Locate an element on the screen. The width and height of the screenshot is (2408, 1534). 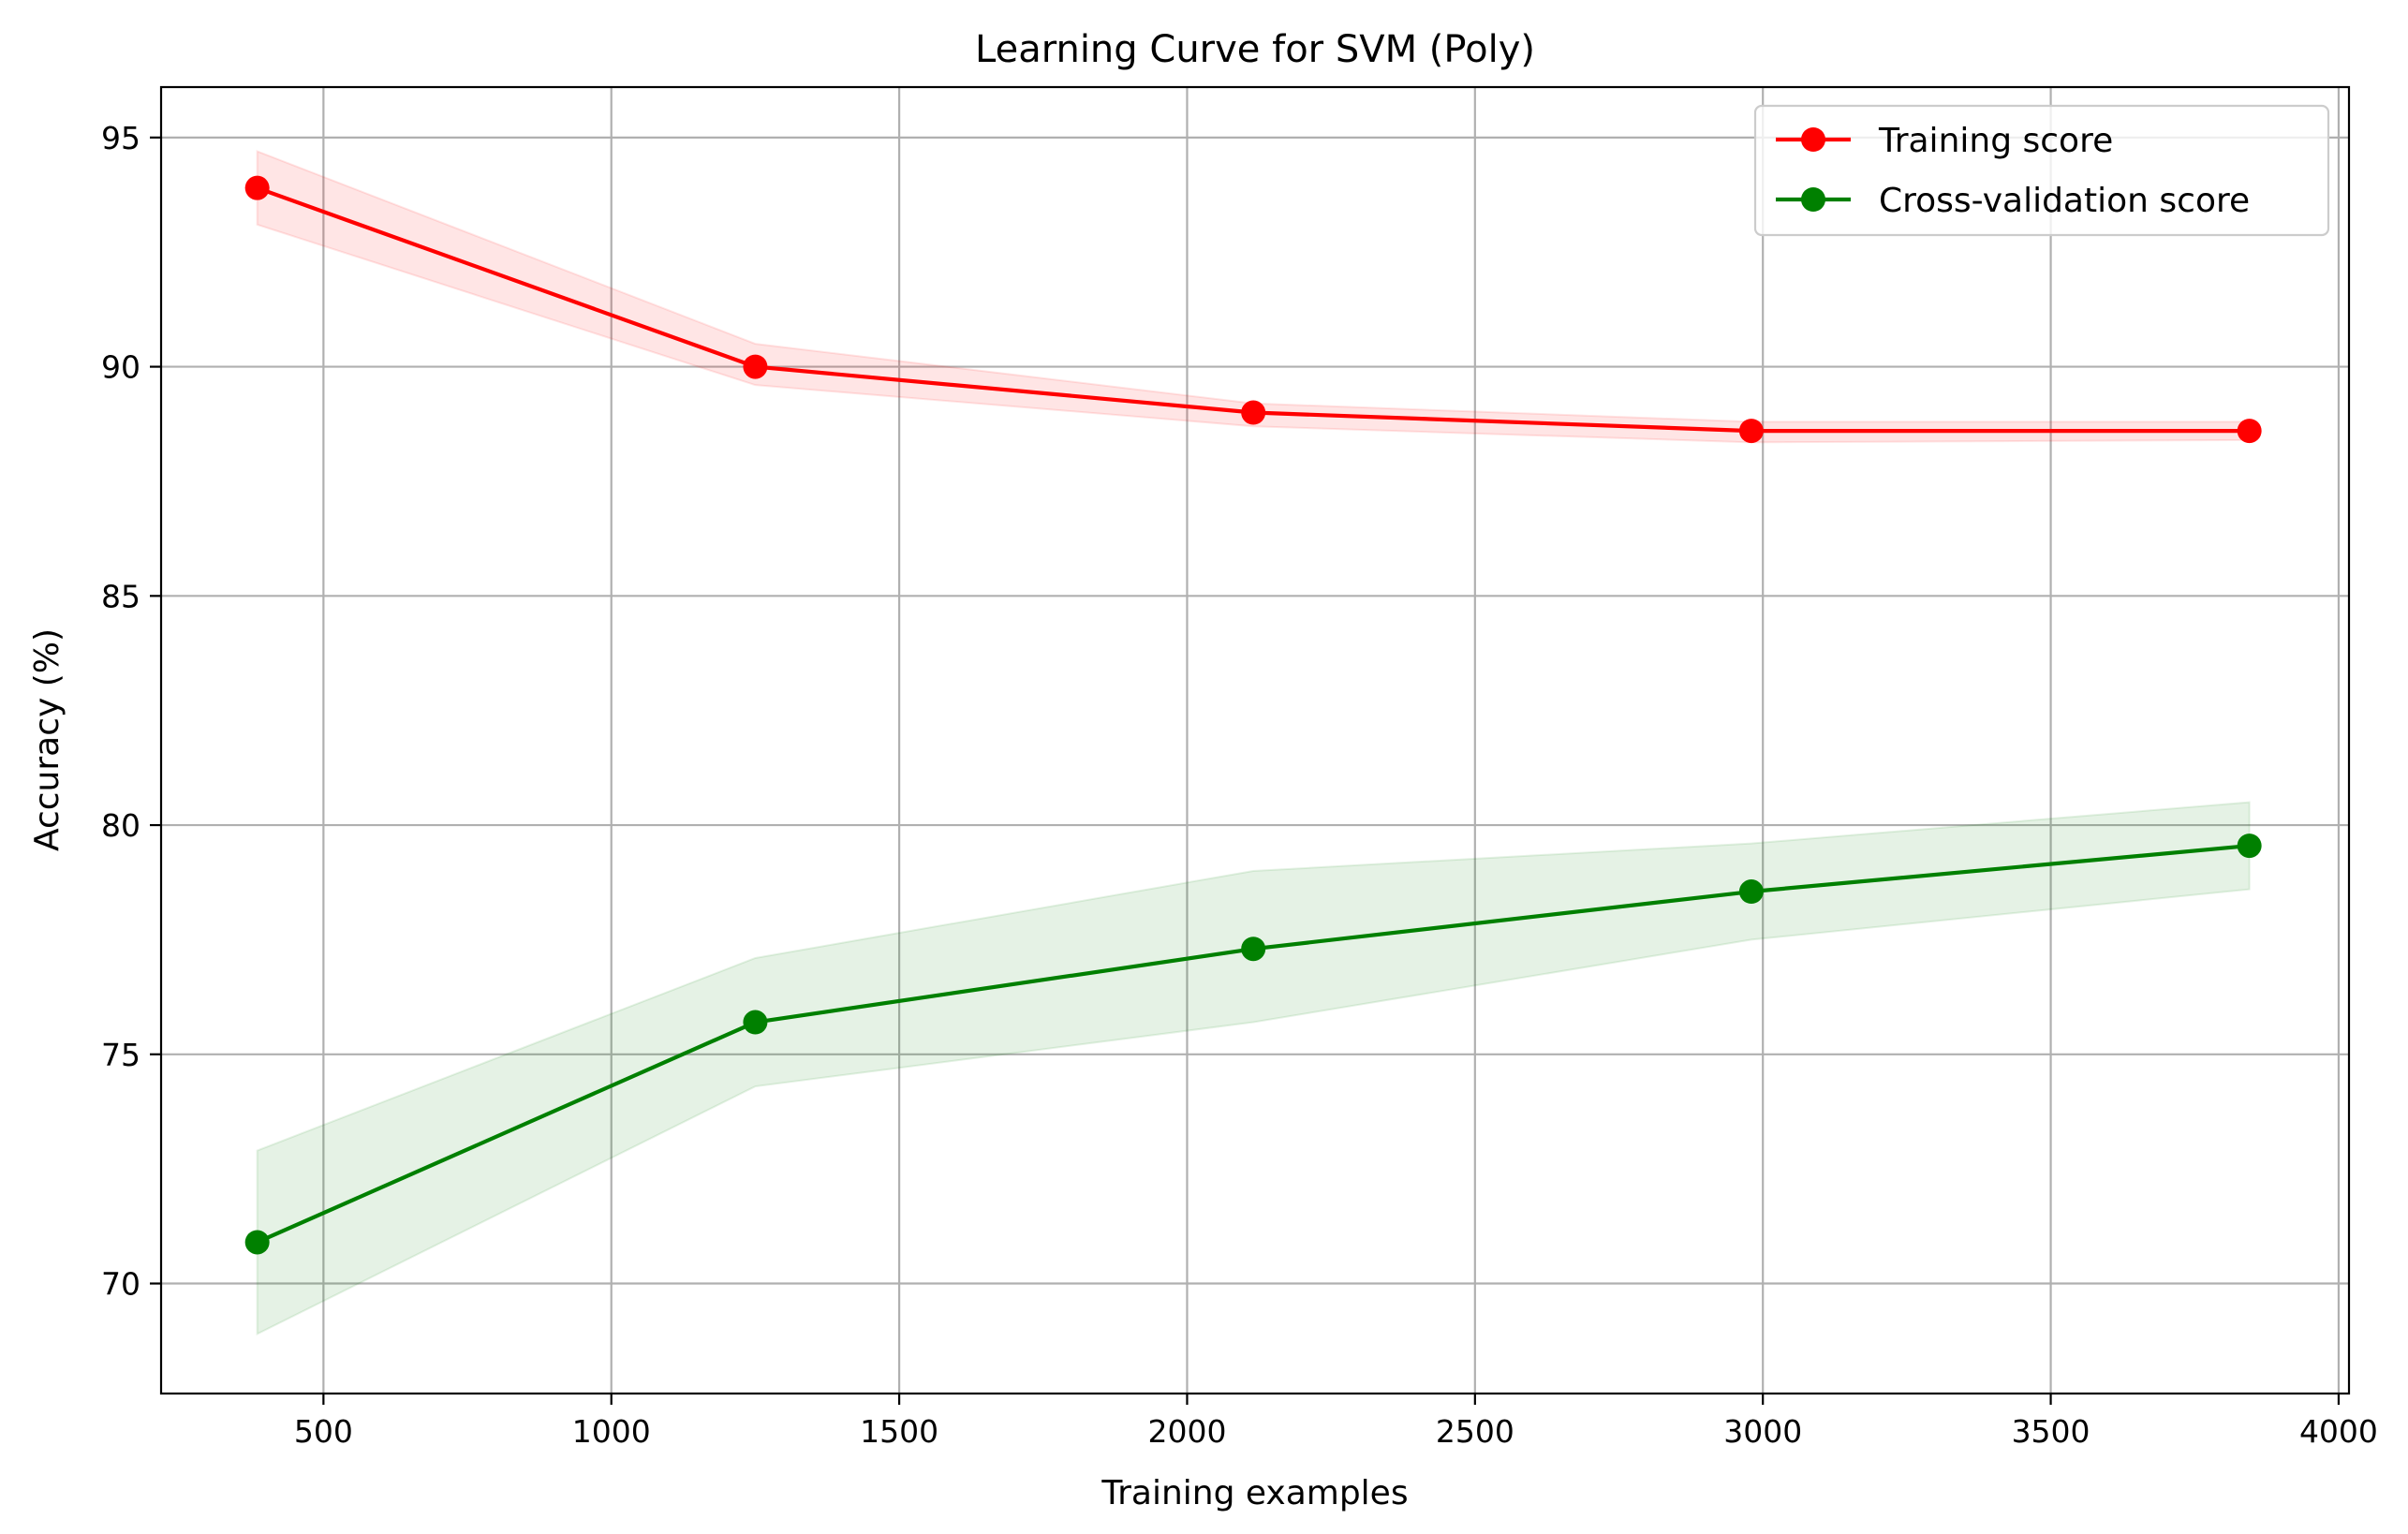
legend-training-label: Training score is located at coordinates (1995, 141).